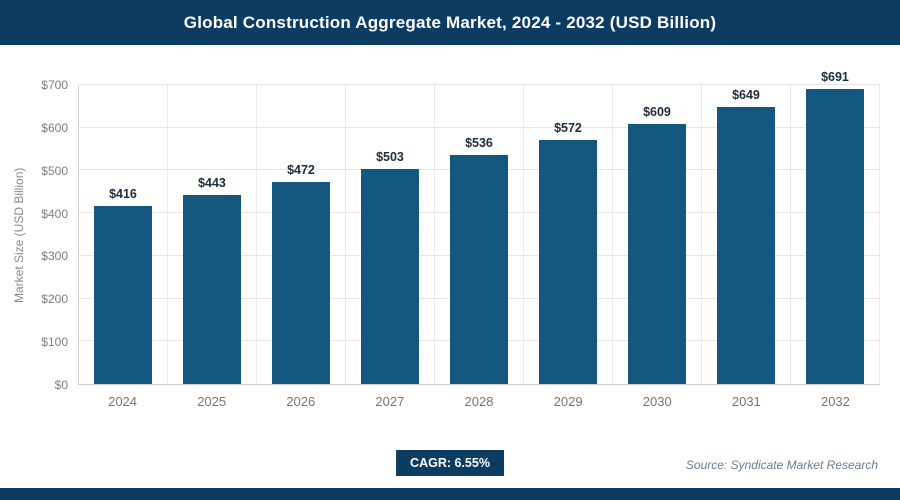 The image size is (900, 500). I want to click on bar-column: $443, so click(212, 234).